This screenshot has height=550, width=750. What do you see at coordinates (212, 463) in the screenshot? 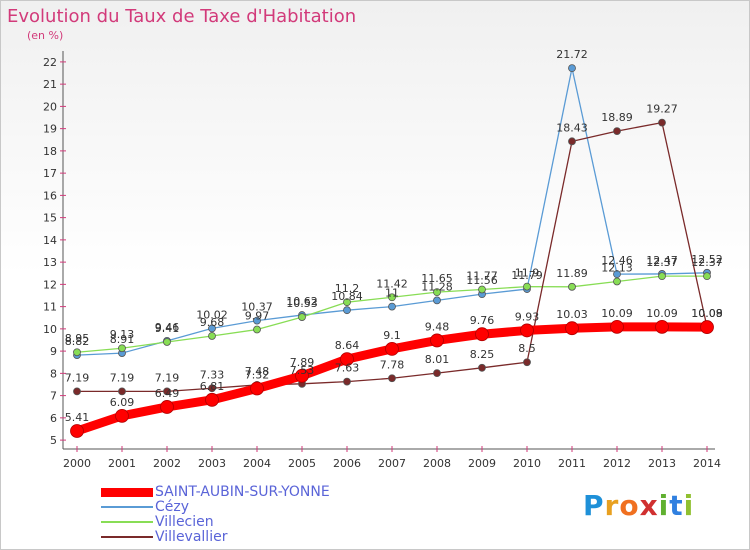
I see `x-tick-label: 2003` at bounding box center [212, 463].